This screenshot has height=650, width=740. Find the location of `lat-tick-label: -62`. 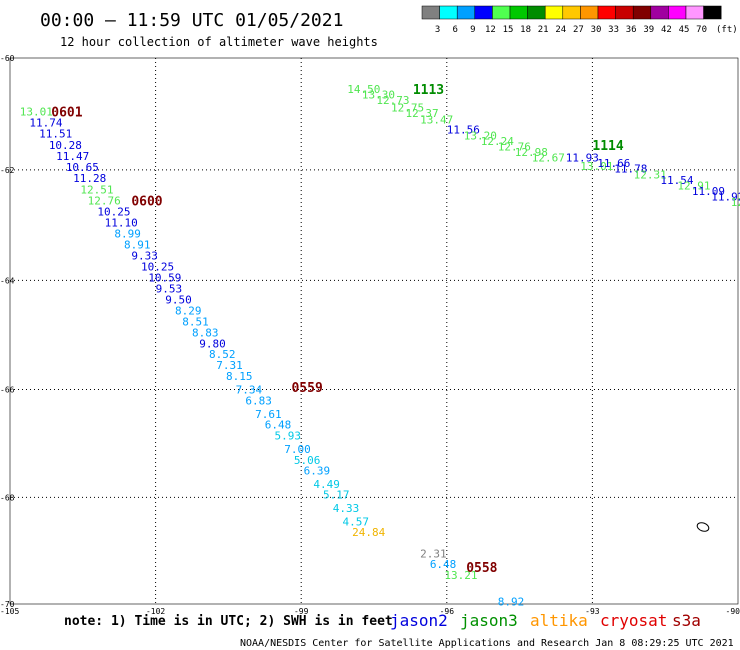

lat-tick-label: -62 is located at coordinates (7, 170).